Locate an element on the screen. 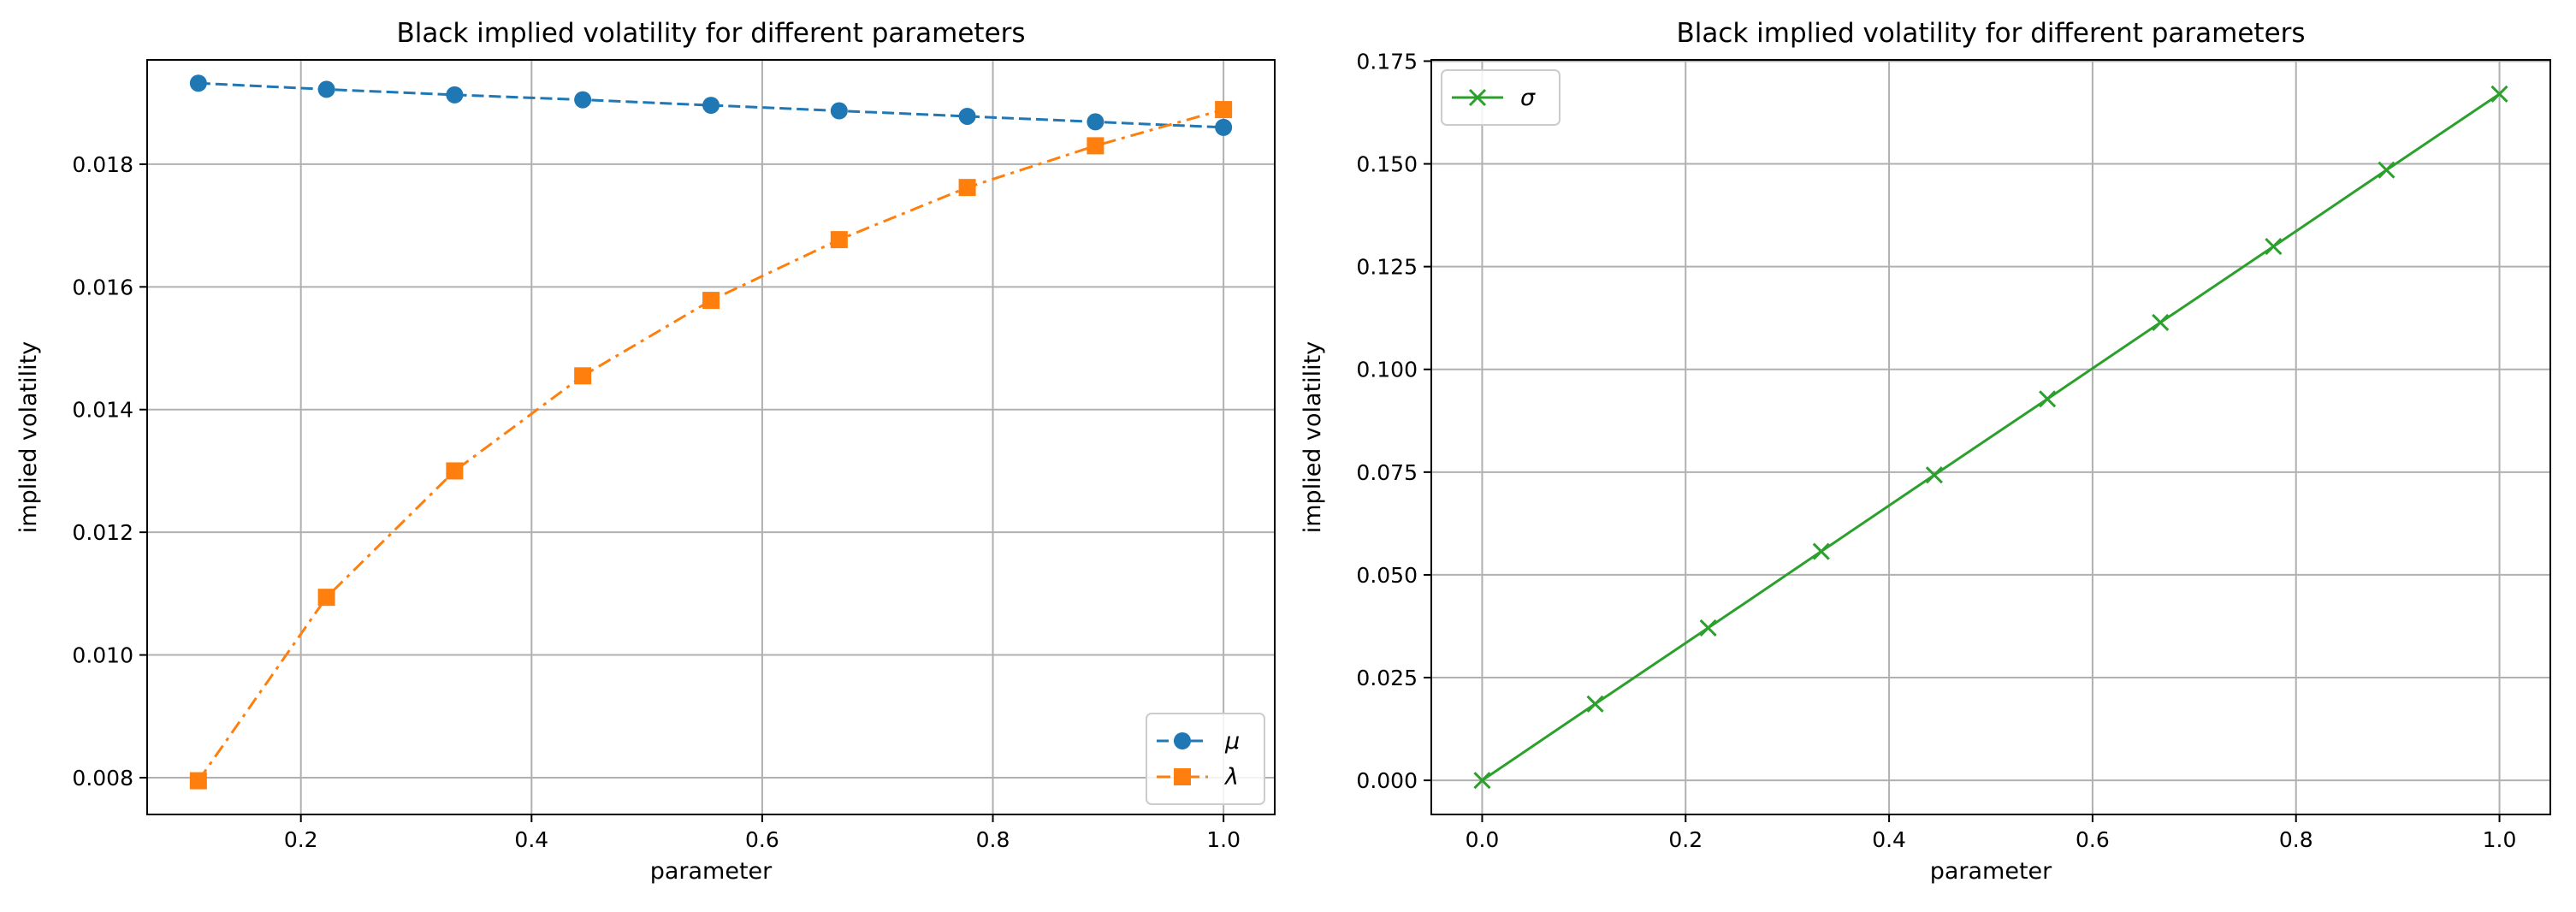 The image size is (2576, 912). legend-frame is located at coordinates (1205, 759).